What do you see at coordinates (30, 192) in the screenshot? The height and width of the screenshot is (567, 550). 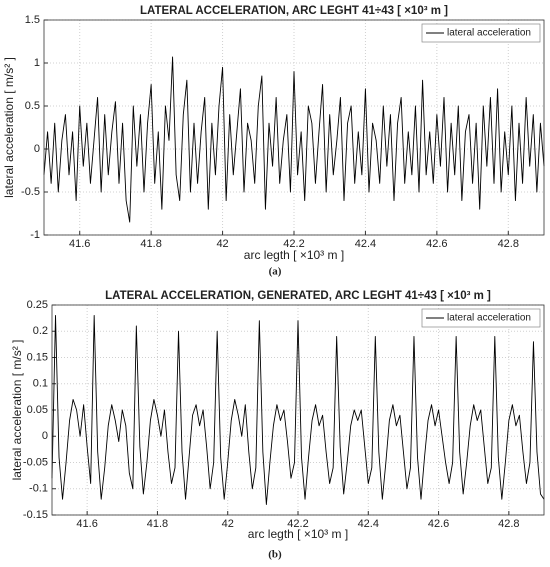 I see `y-tick-label: -0.5` at bounding box center [30, 192].